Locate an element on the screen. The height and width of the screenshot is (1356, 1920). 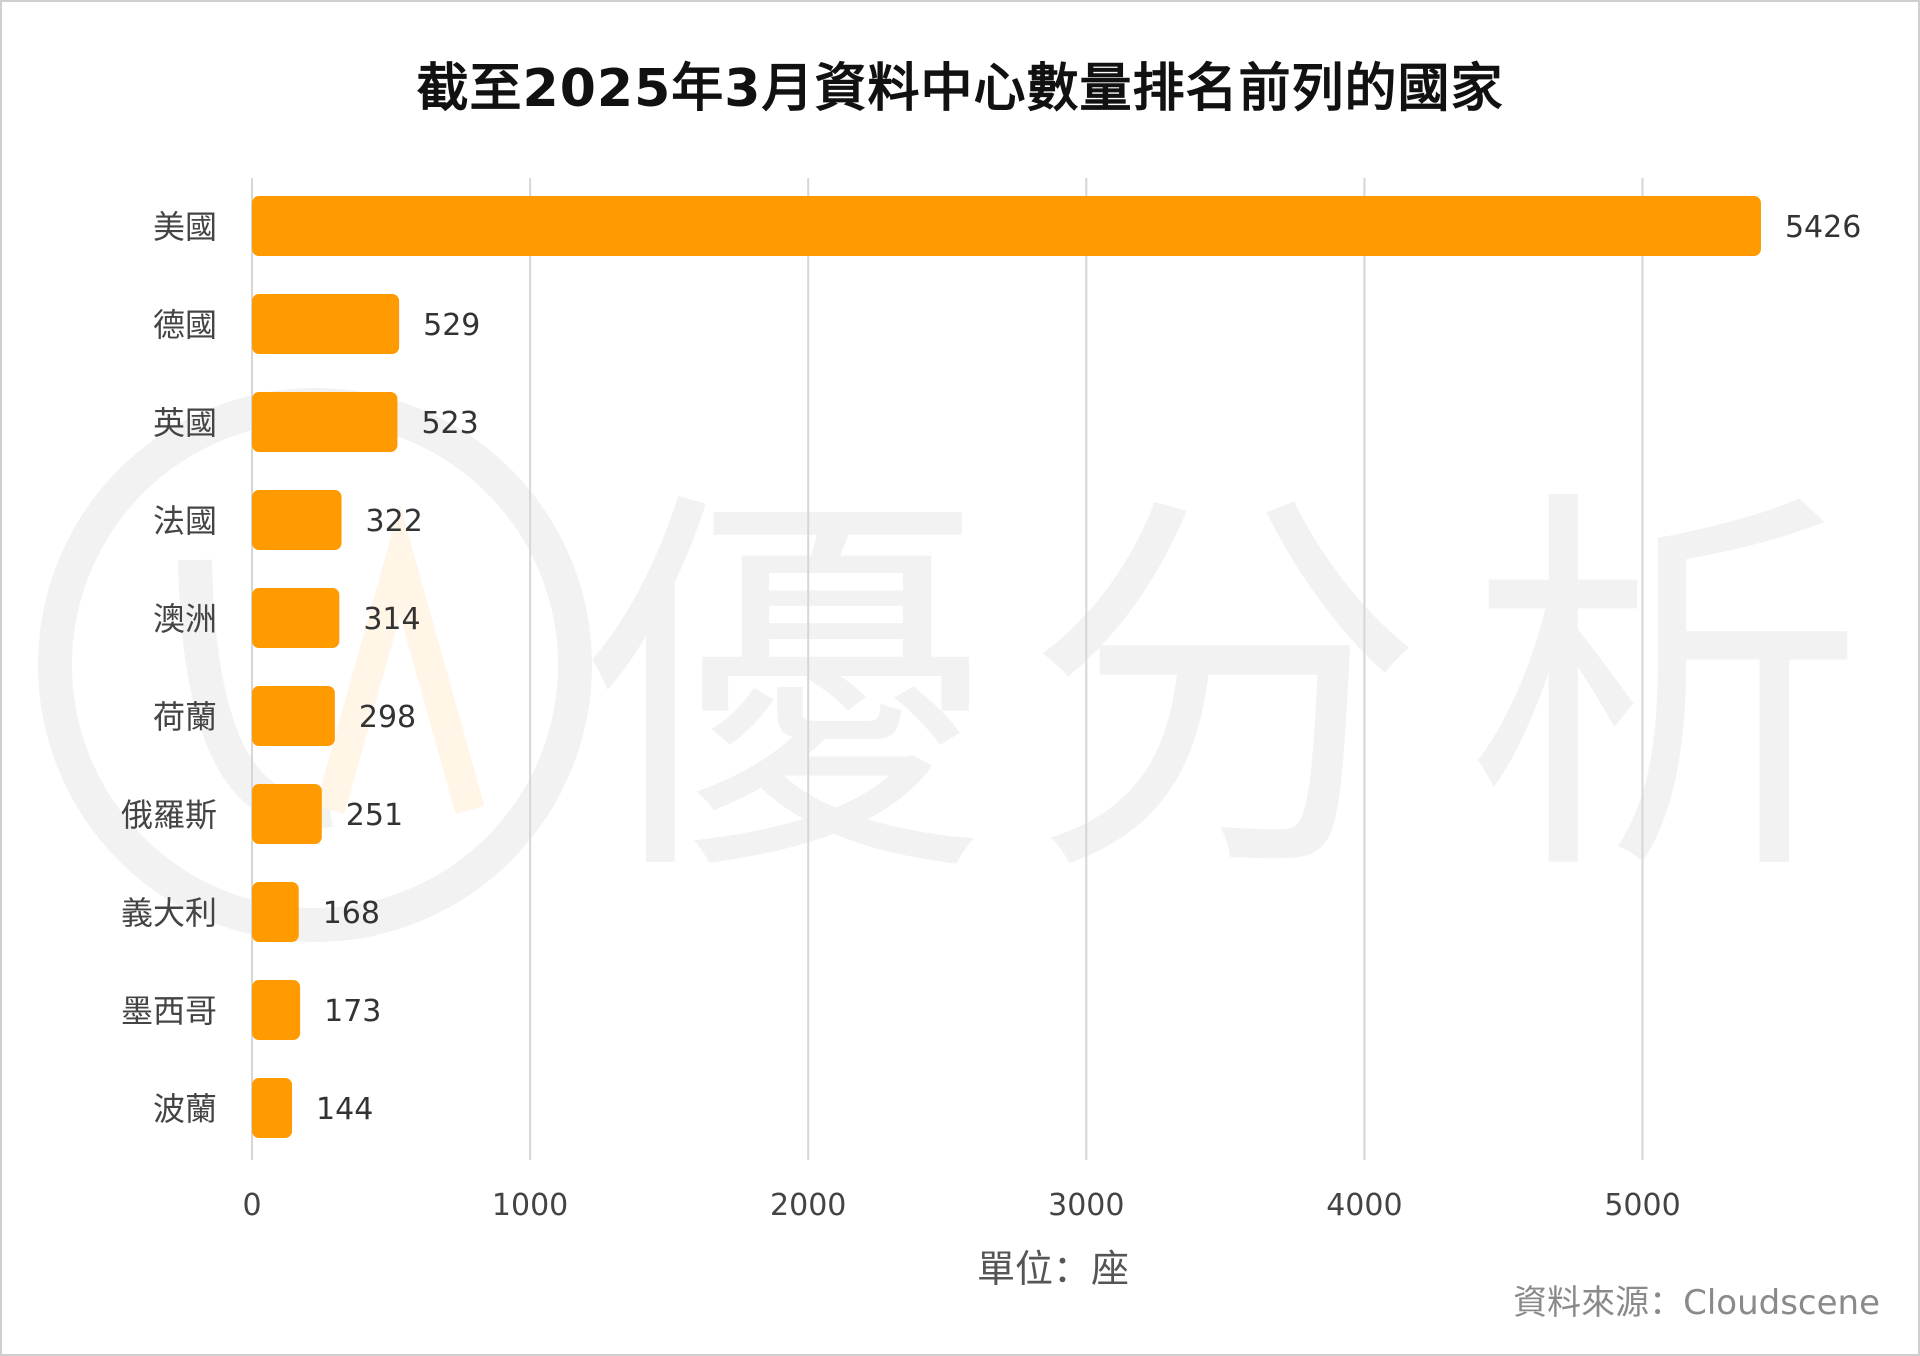
category-label: 墨西哥 is located at coordinates (169, 1011).